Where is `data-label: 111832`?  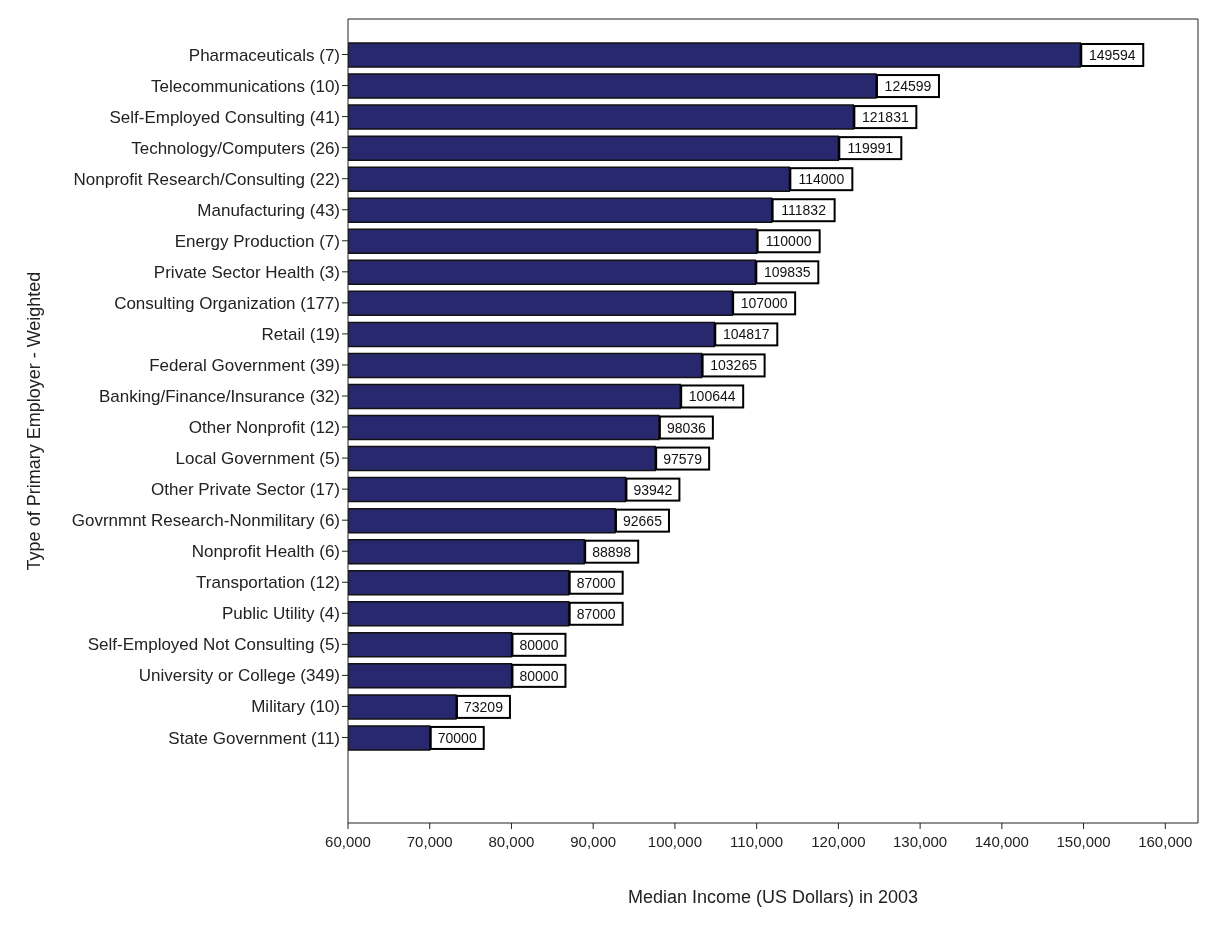 data-label: 111832 is located at coordinates (804, 210).